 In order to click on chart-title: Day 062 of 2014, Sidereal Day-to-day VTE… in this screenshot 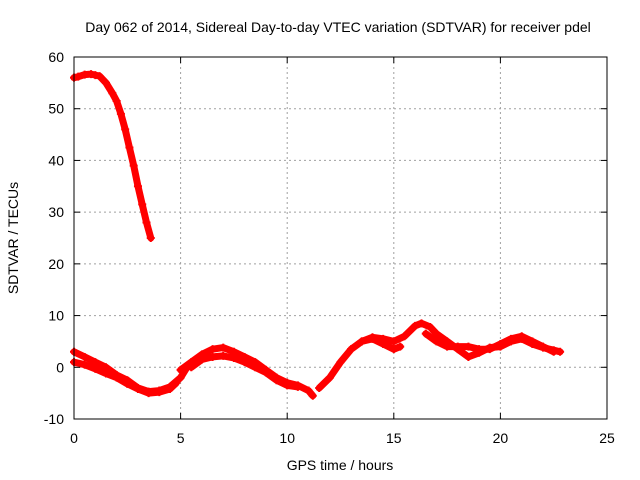, I will do `click(338, 27)`.